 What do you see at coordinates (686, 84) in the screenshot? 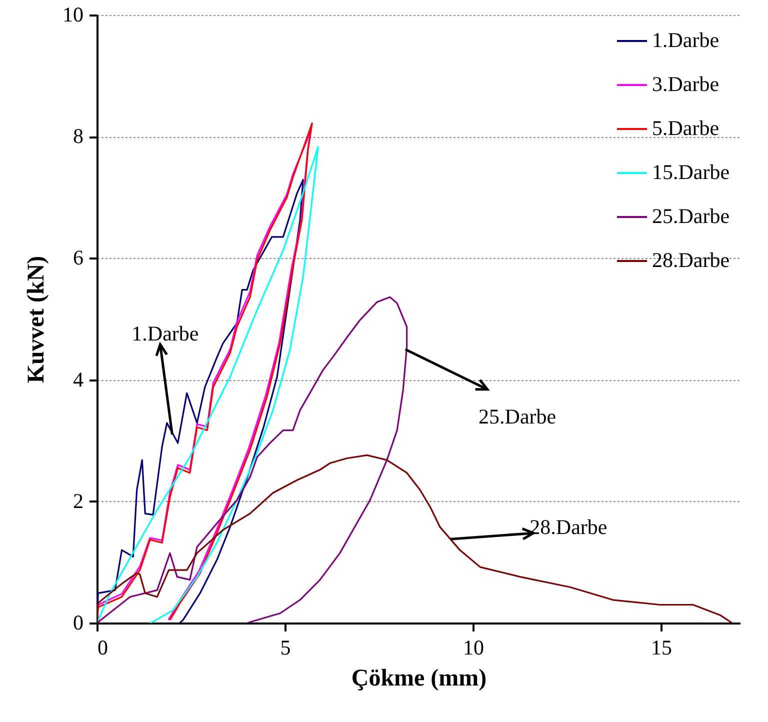
I see `legend-label: 3.Darbe` at bounding box center [686, 84].